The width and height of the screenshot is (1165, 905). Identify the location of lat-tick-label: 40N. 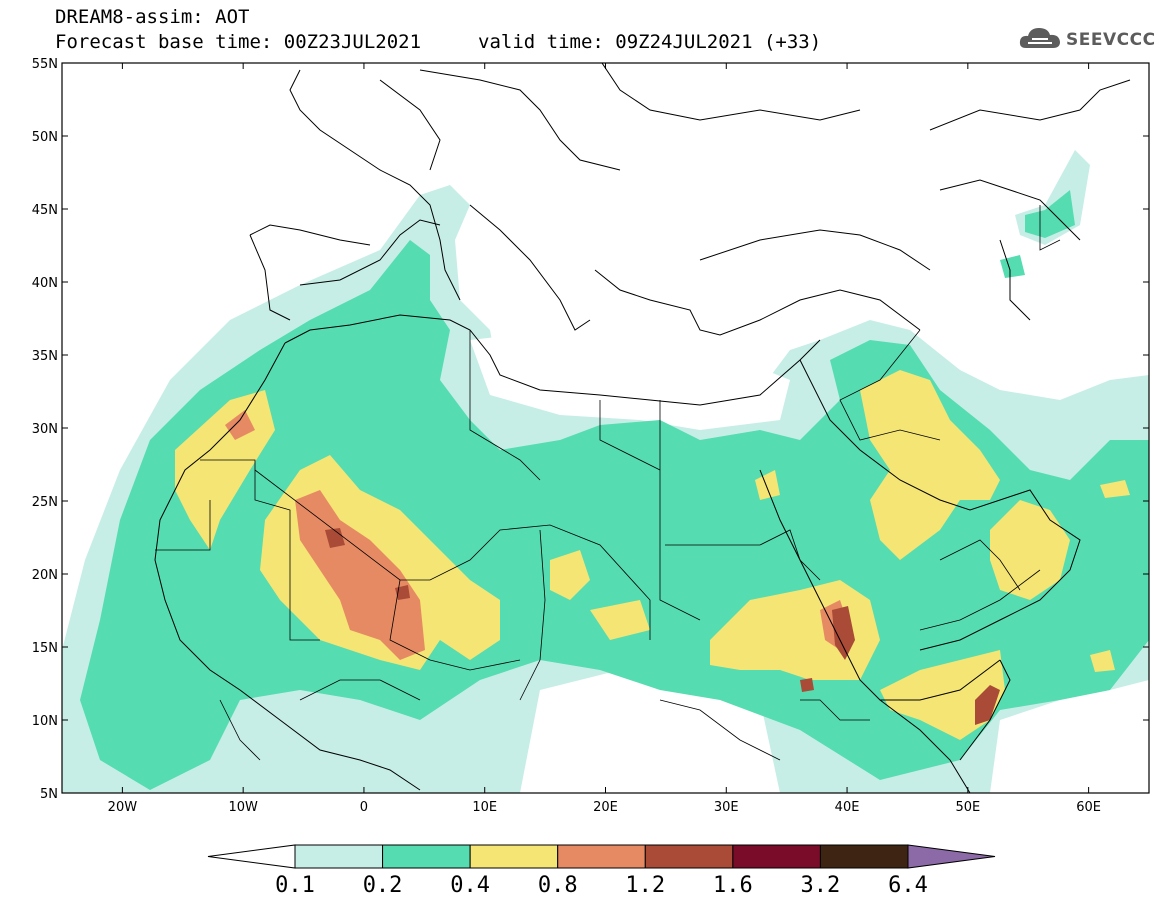
(45, 283).